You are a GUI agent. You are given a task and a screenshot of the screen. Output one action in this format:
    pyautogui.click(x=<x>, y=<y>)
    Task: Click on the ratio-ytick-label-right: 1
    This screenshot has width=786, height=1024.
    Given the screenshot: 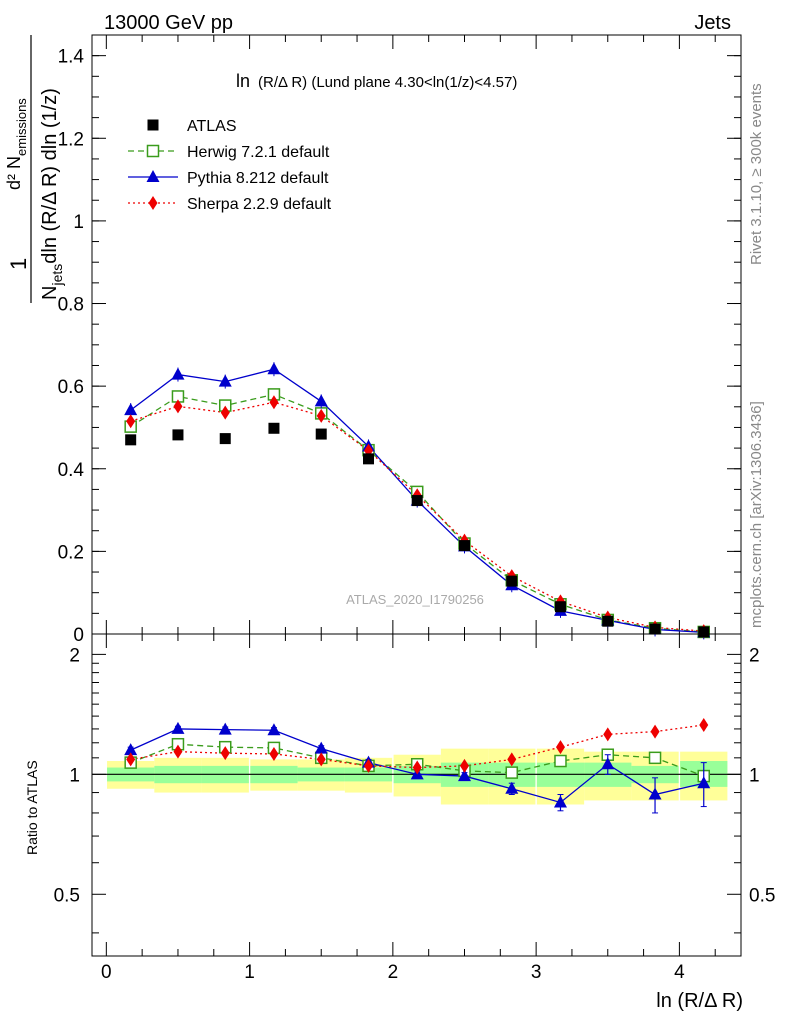 What is the action you would take?
    pyautogui.click(x=754, y=775)
    